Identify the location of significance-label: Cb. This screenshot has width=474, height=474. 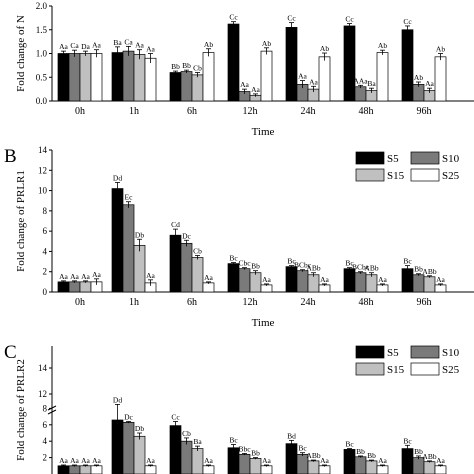
(186, 433).